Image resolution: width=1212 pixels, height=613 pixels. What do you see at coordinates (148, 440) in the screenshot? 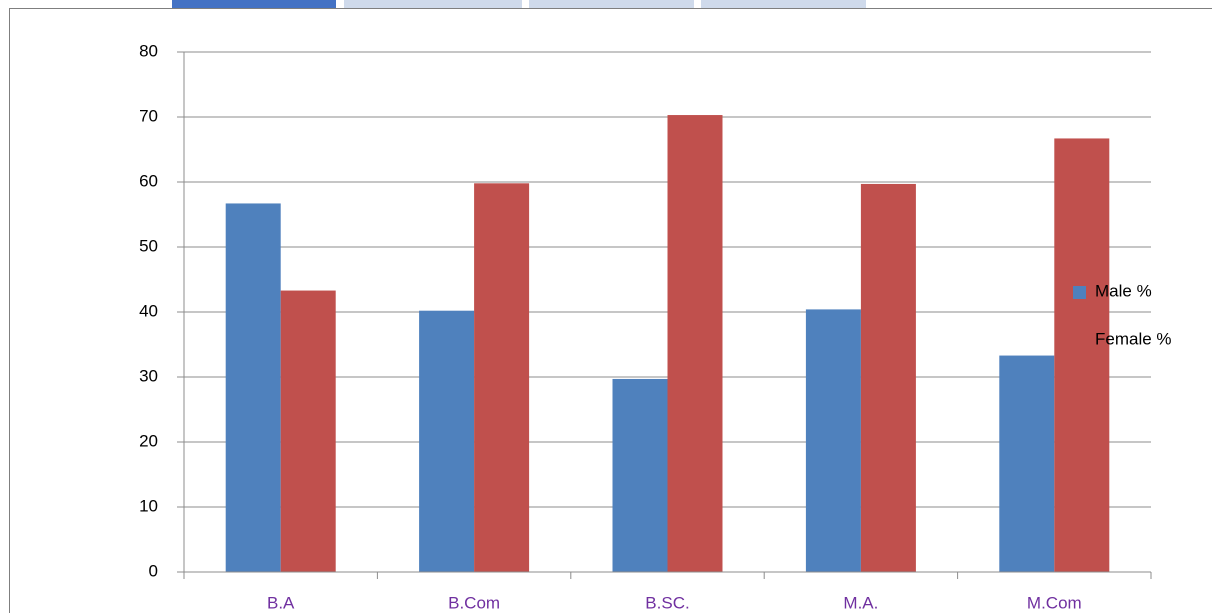
I see `y-tick-label: 20` at bounding box center [148, 440].